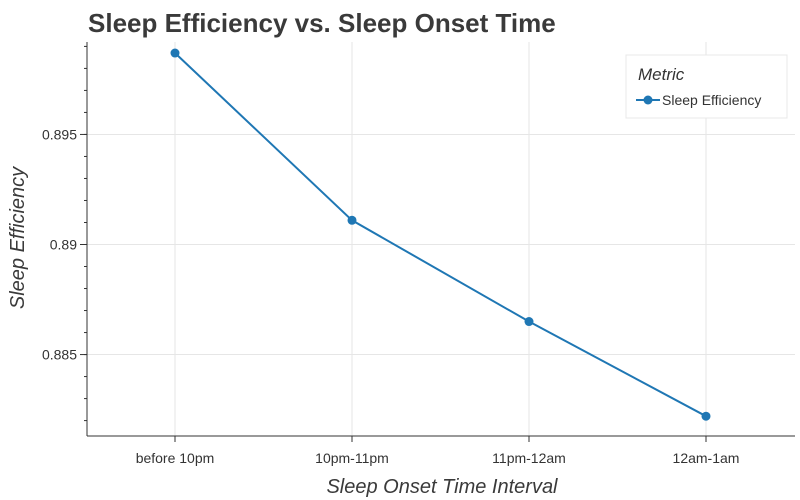  What do you see at coordinates (442, 487) in the screenshot?
I see `x-axis-title: Sleep Onset Time Interval` at bounding box center [442, 487].